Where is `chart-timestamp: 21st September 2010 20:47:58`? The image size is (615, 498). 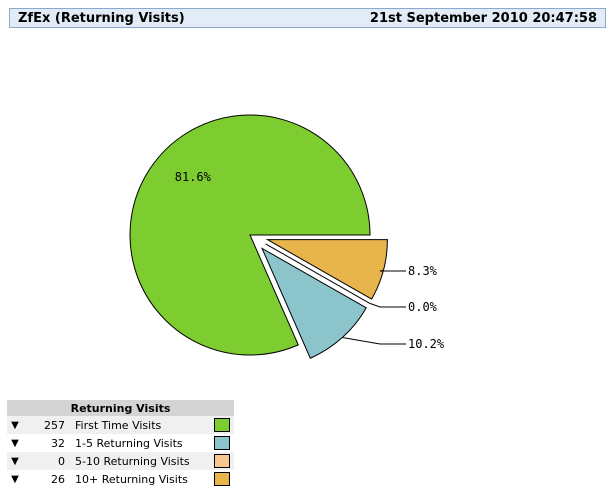
chart-timestamp: 21st September 2010 20:47:58 is located at coordinates (483, 18).